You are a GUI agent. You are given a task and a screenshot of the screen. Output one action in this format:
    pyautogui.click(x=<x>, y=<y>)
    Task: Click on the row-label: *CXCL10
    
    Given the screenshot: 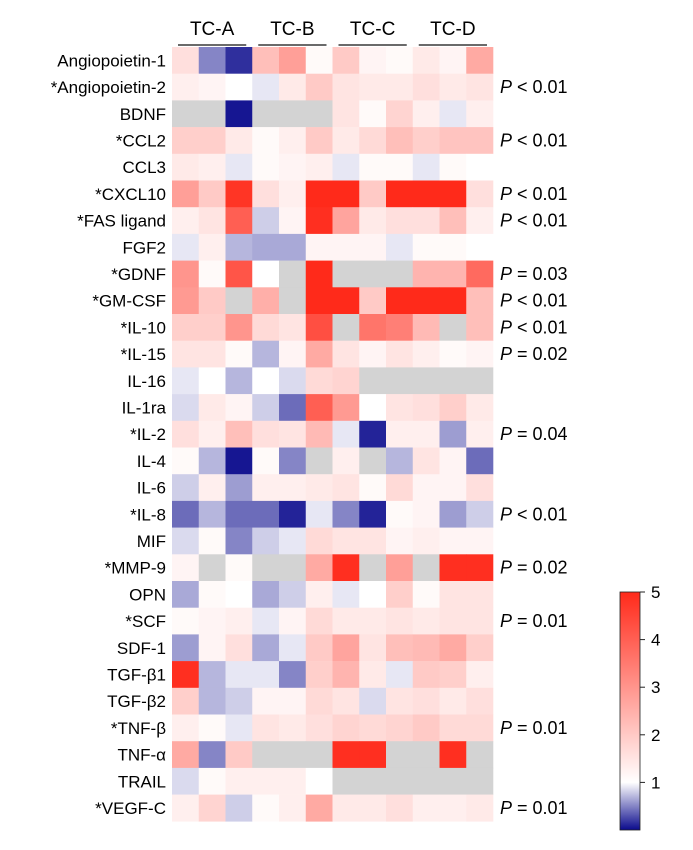 What is the action you would take?
    pyautogui.click(x=130, y=194)
    